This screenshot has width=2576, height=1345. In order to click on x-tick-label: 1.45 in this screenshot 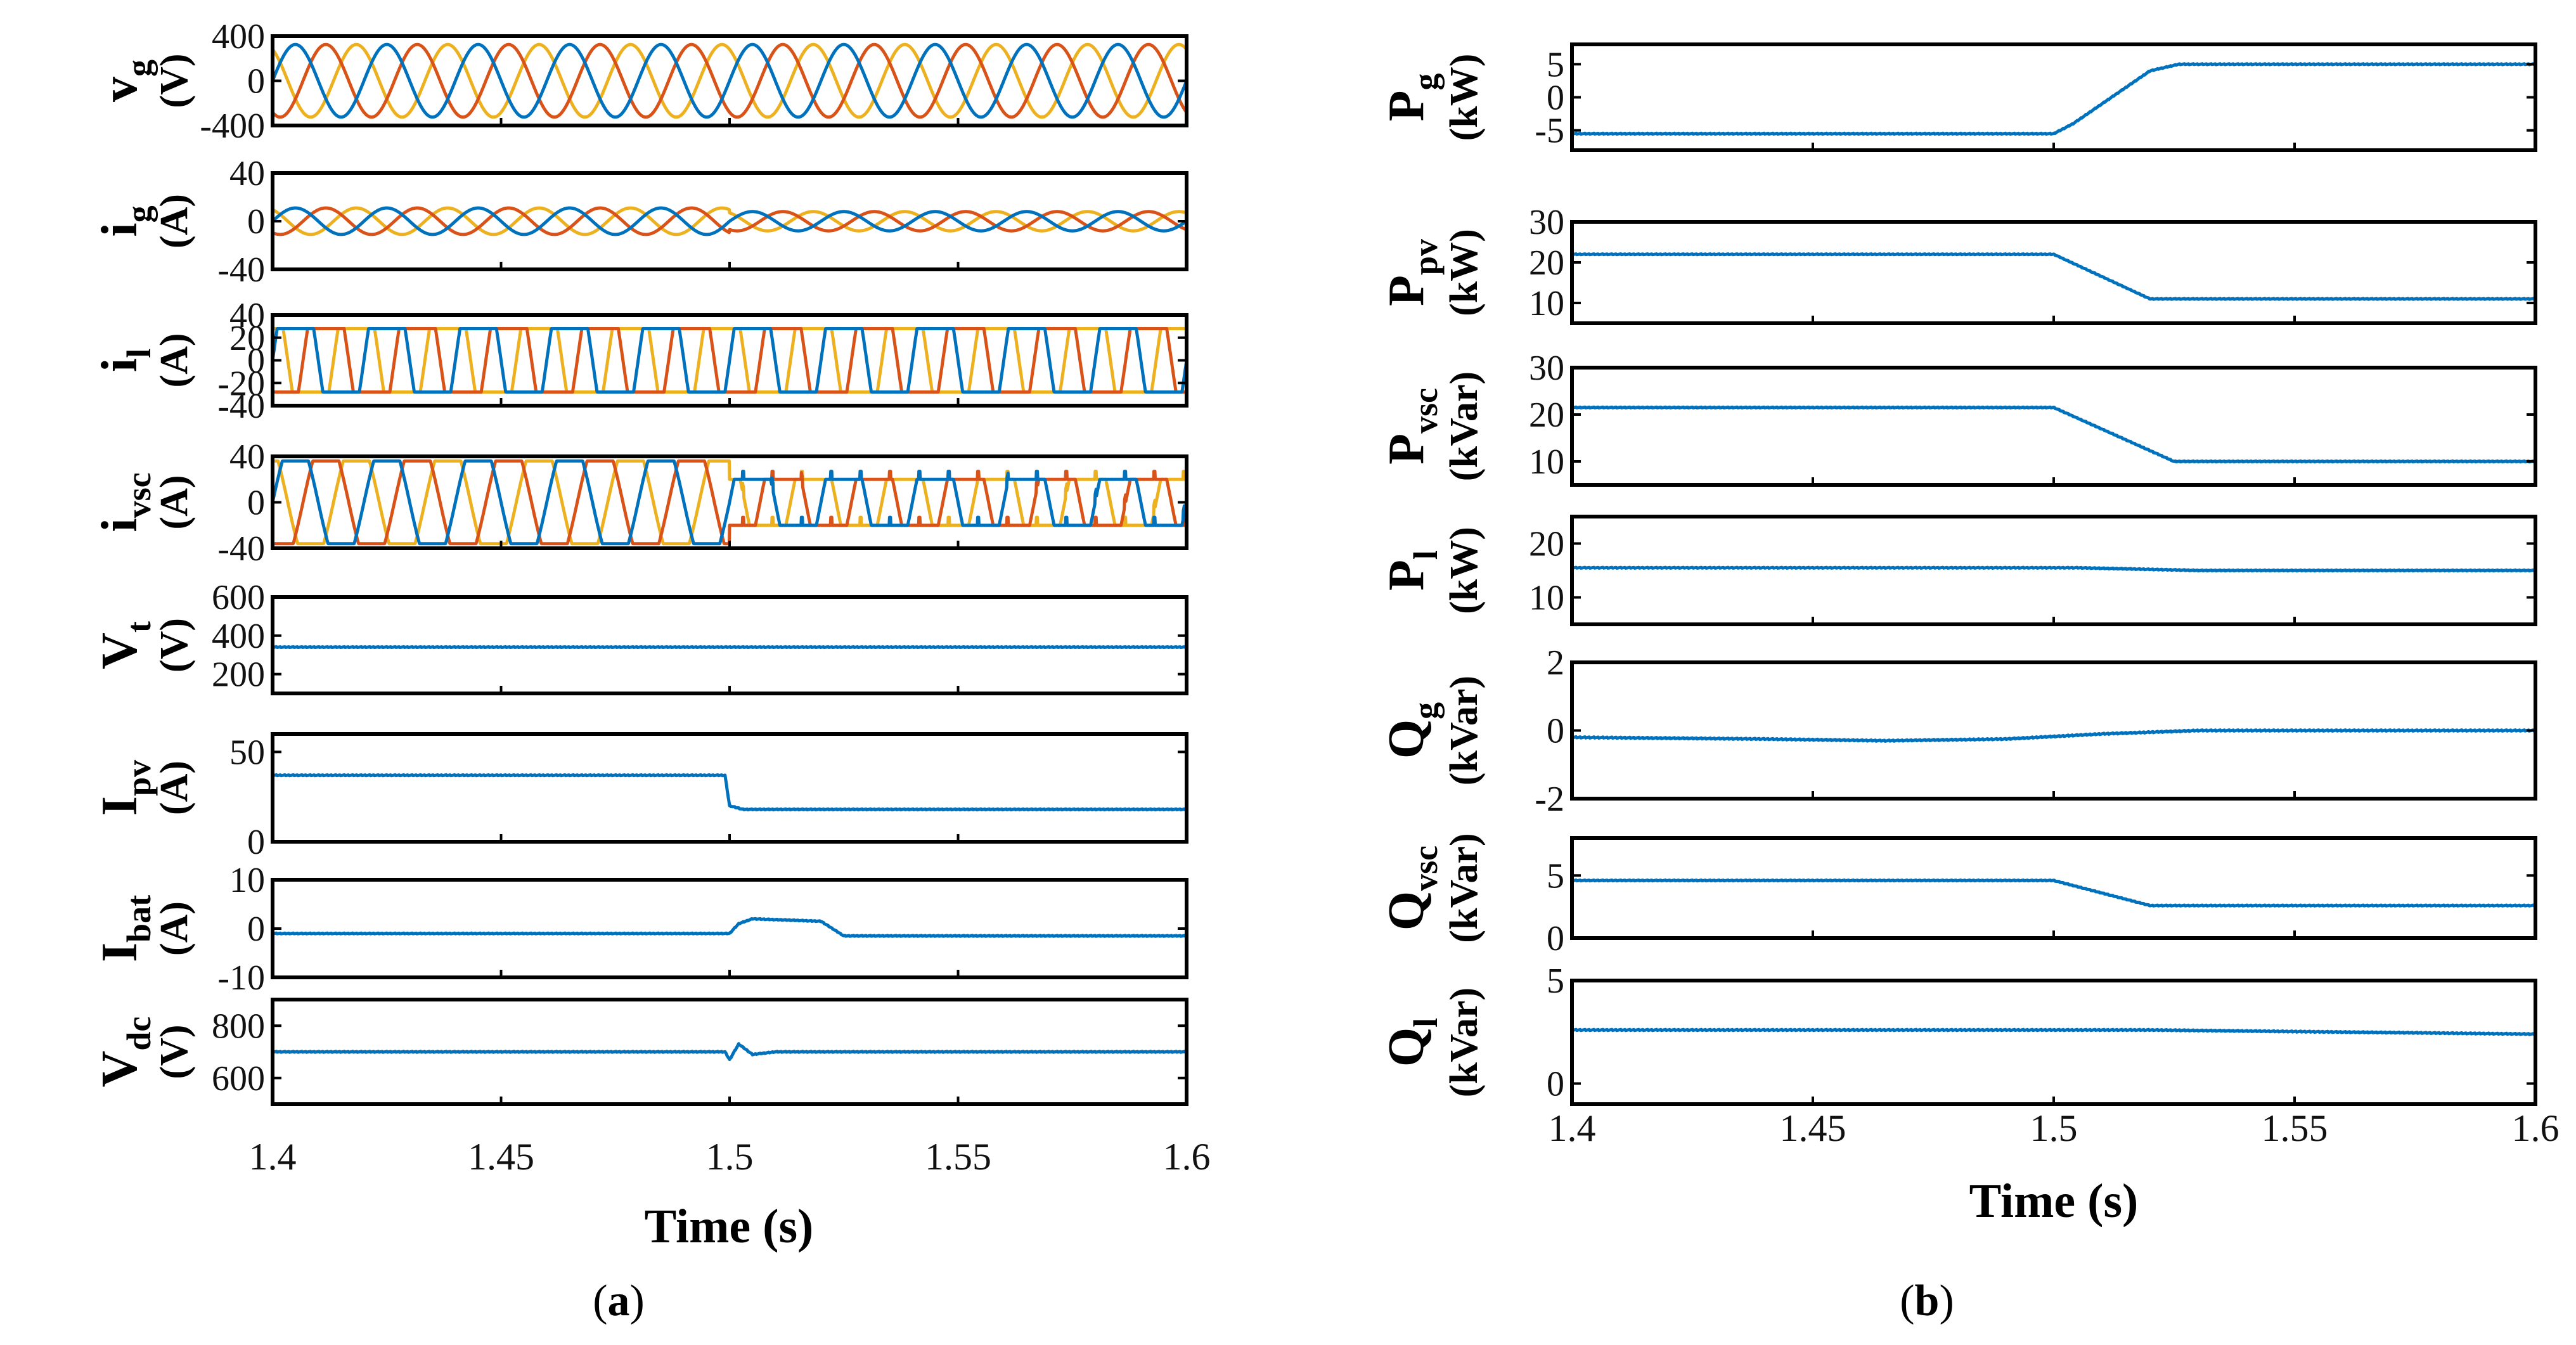, I will do `click(1813, 1128)`.